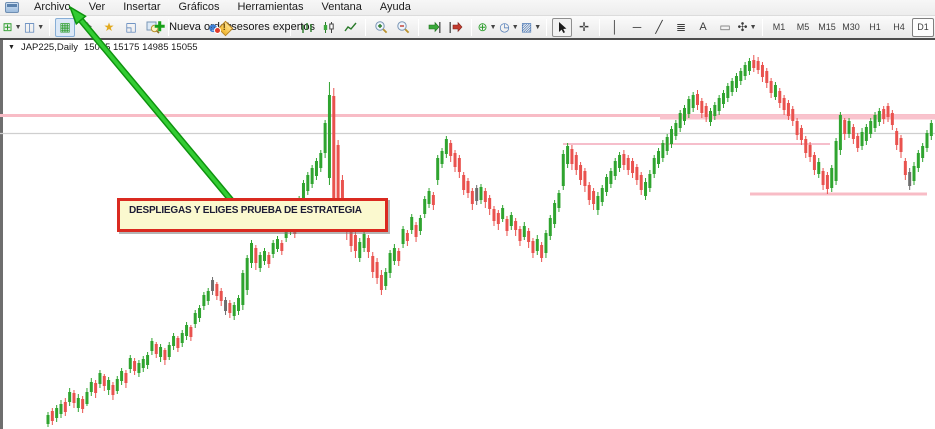  I want to click on menu-ayuda: Ayuda, so click(395, 6).